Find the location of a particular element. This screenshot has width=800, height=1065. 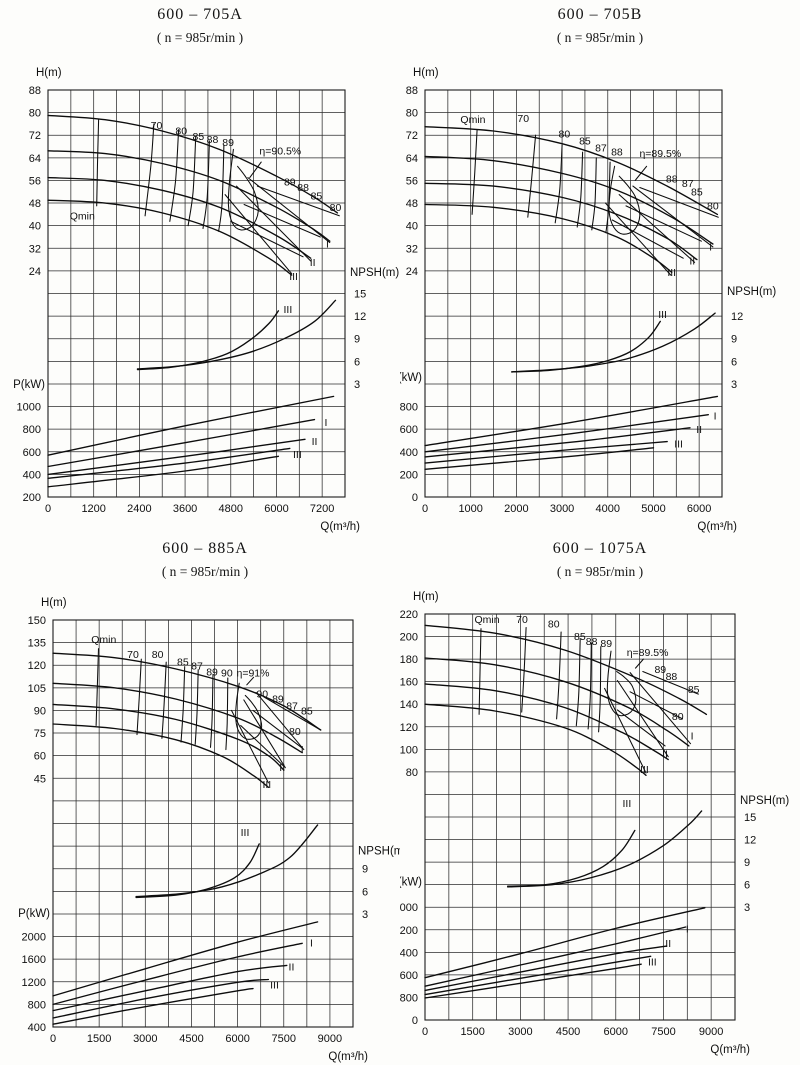

svg-text: 1600 is located at coordinates (409, 976).